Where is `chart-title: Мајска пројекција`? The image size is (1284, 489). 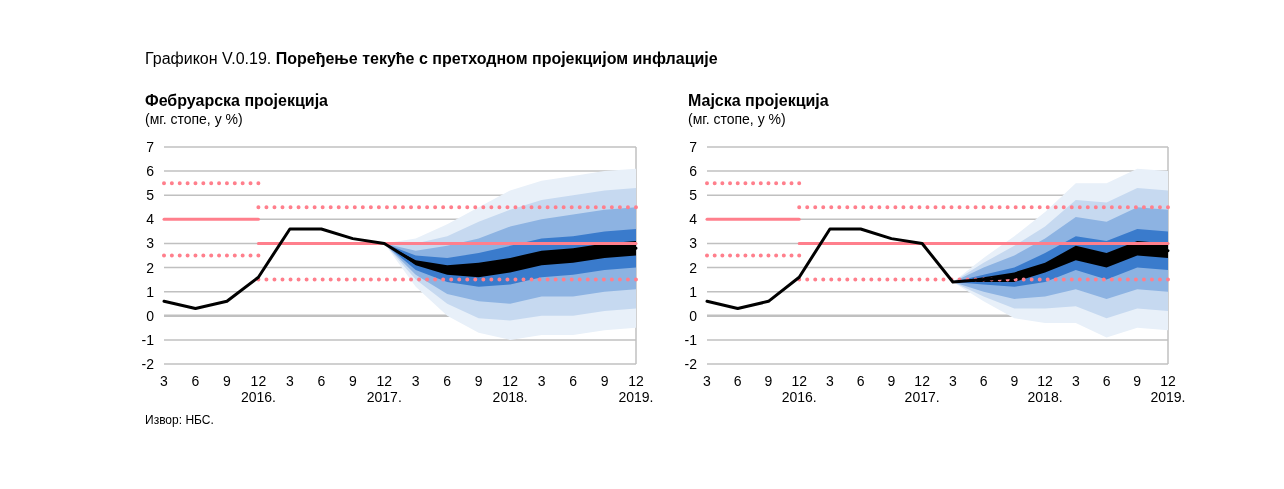 chart-title: Мајска пројекција is located at coordinates (758, 100).